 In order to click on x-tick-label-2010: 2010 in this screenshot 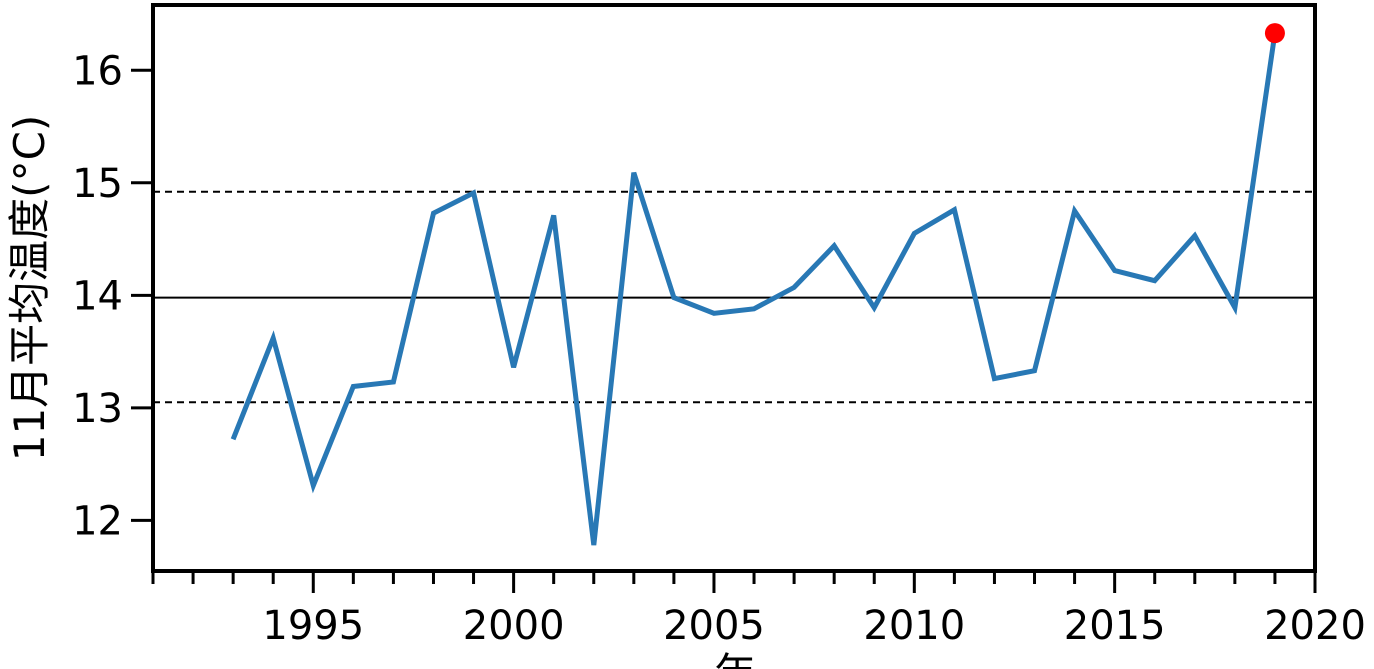, I will do `click(914, 626)`.